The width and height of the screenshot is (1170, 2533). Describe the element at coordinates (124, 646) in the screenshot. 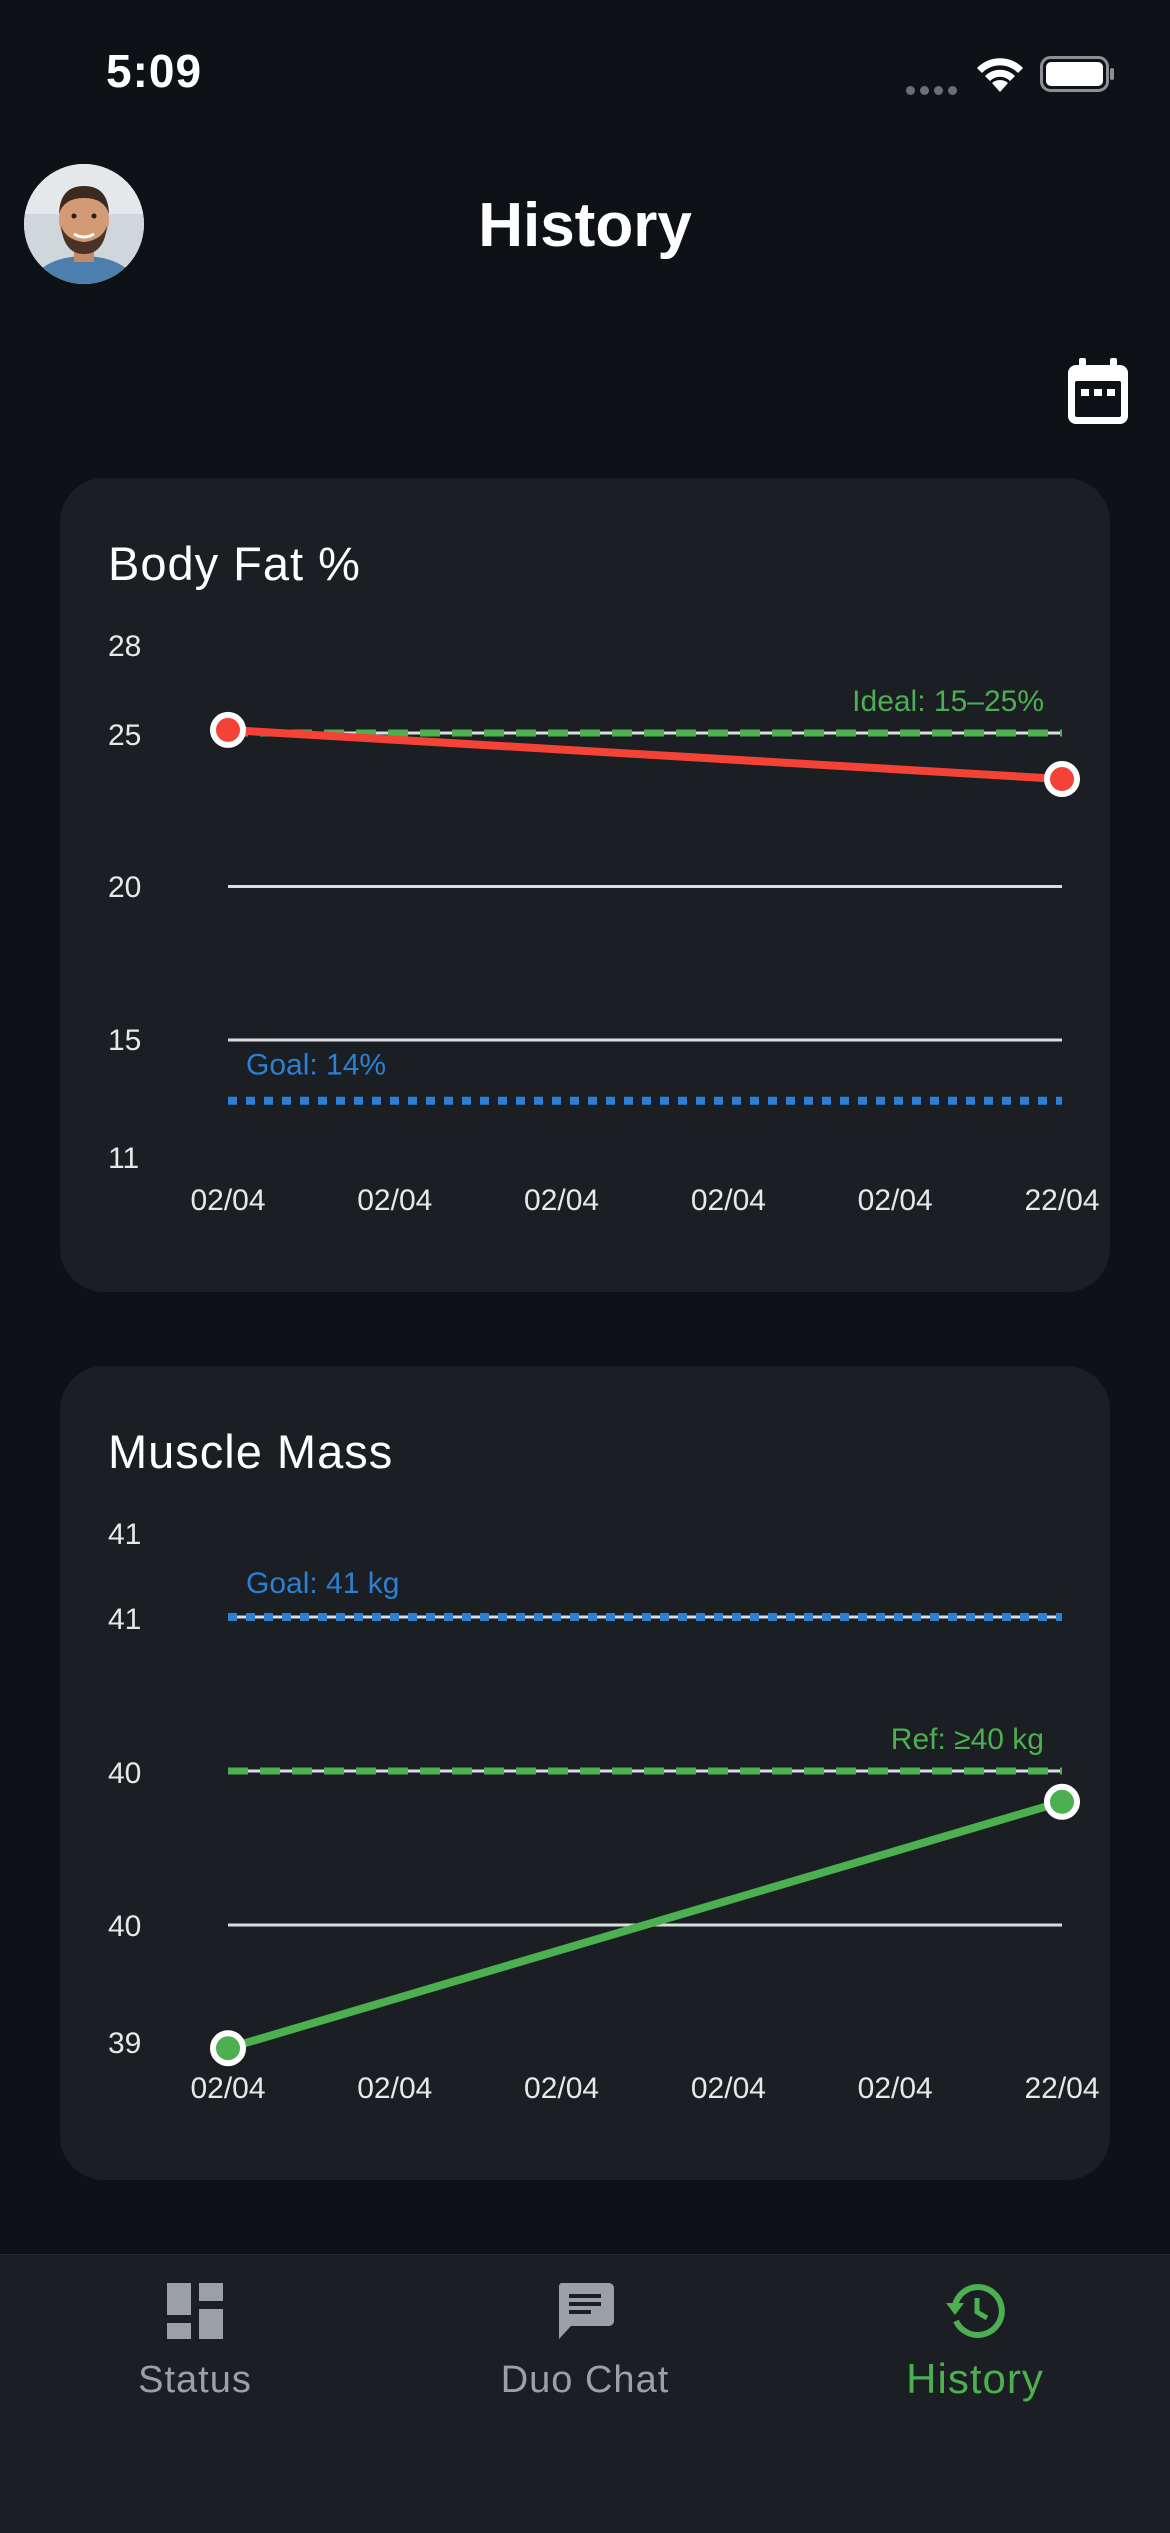

I see `y-tick-label: 28` at that location.